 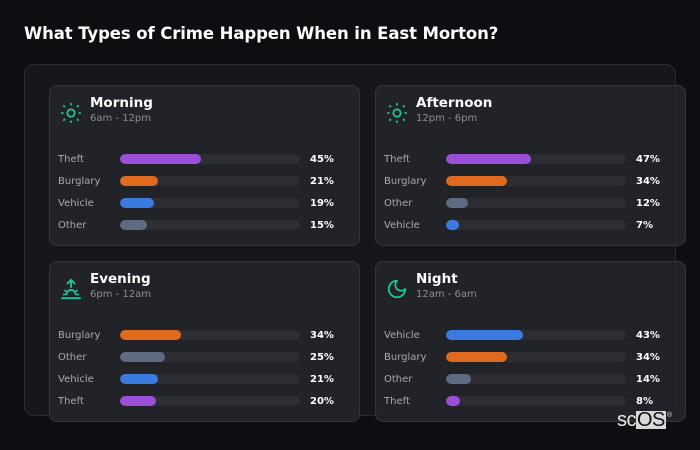 What do you see at coordinates (446, 294) in the screenshot?
I see `panel-subtitle: 12am - 6am` at bounding box center [446, 294].